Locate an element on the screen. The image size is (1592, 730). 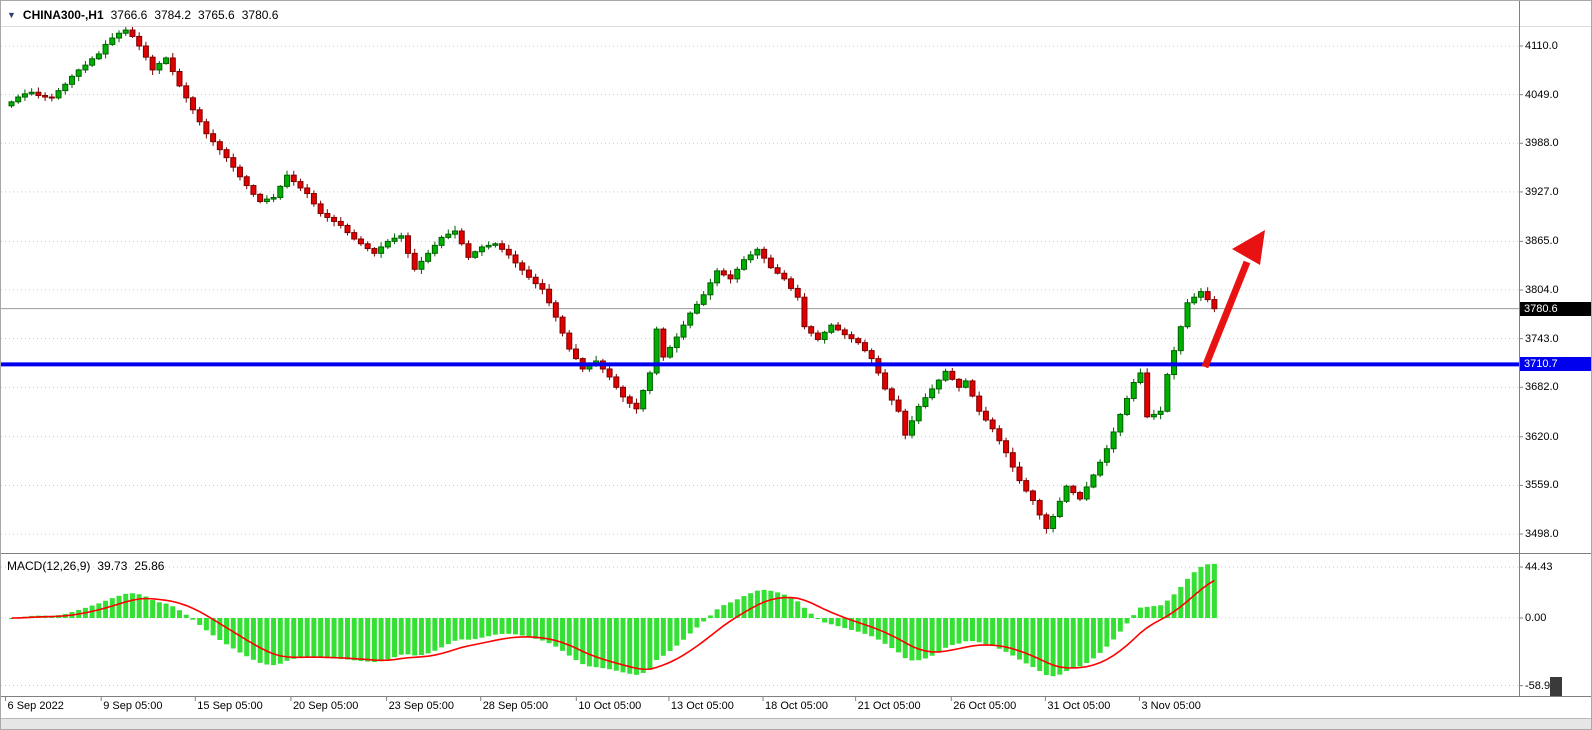
time-tick-label: 3 Nov 05:00 is located at coordinates (1171, 706).